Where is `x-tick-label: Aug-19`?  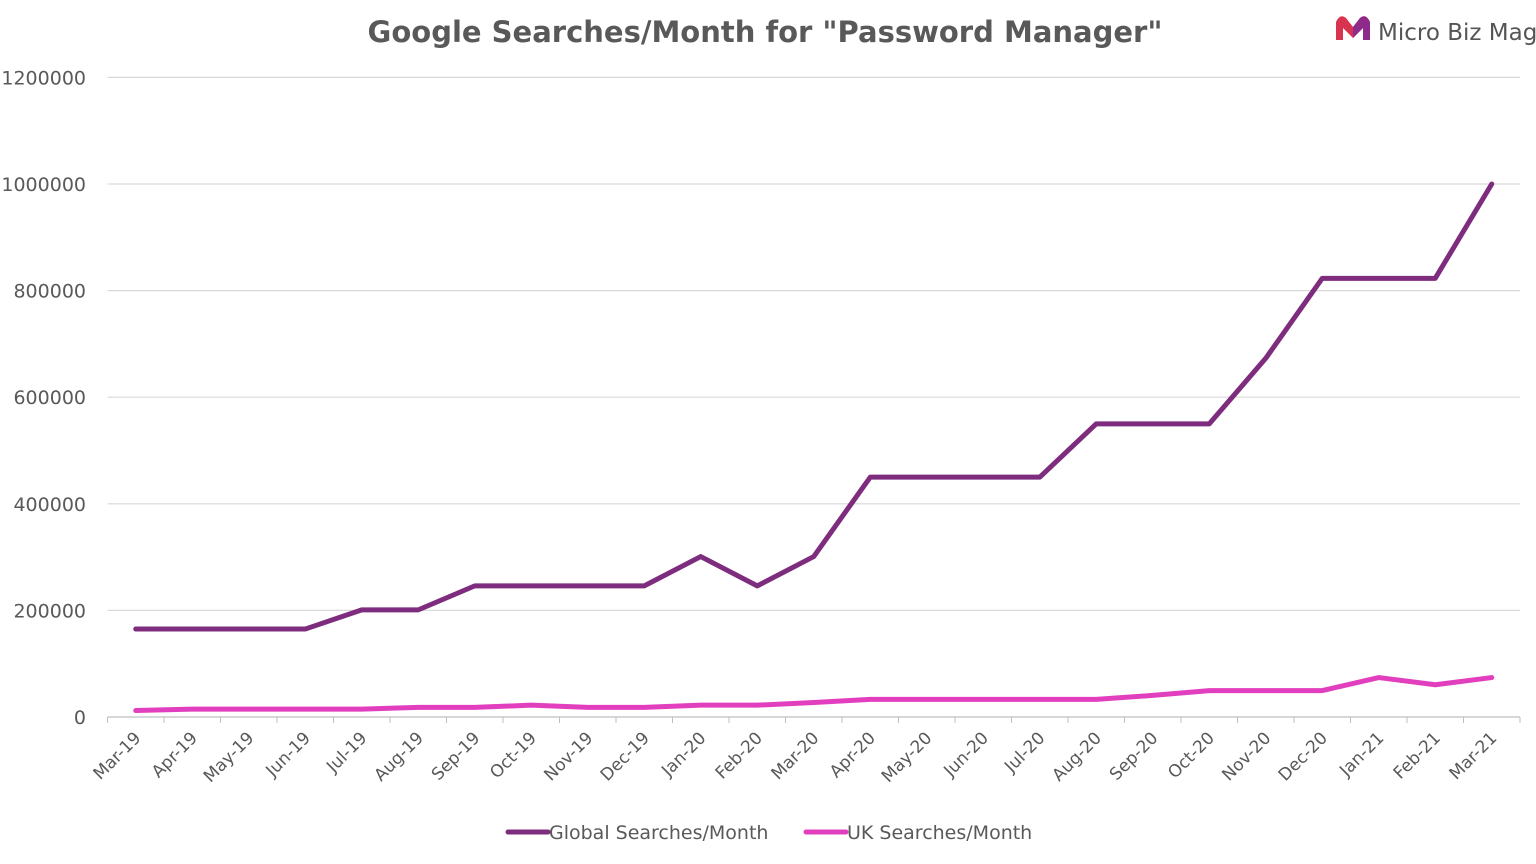
x-tick-label: Aug-19 is located at coordinates (399, 756).